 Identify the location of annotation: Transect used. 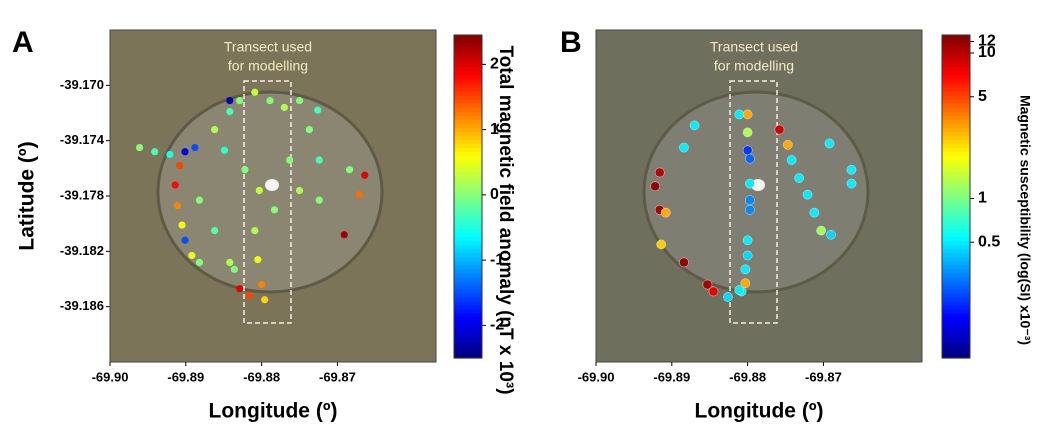
(754, 47).